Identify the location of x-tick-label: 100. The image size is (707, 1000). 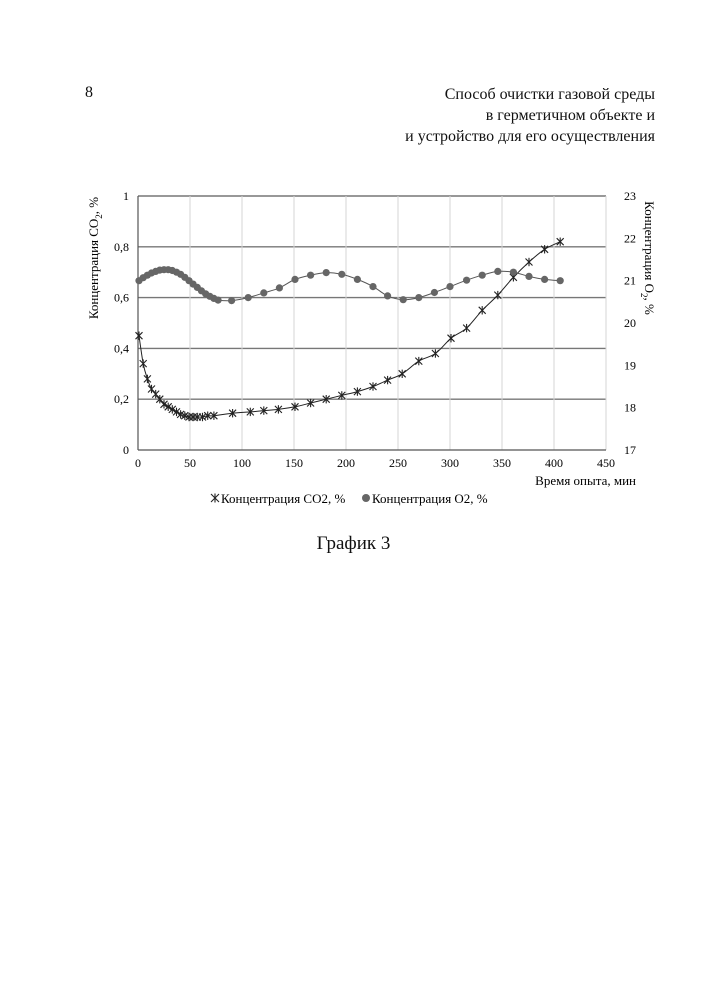
(242, 463).